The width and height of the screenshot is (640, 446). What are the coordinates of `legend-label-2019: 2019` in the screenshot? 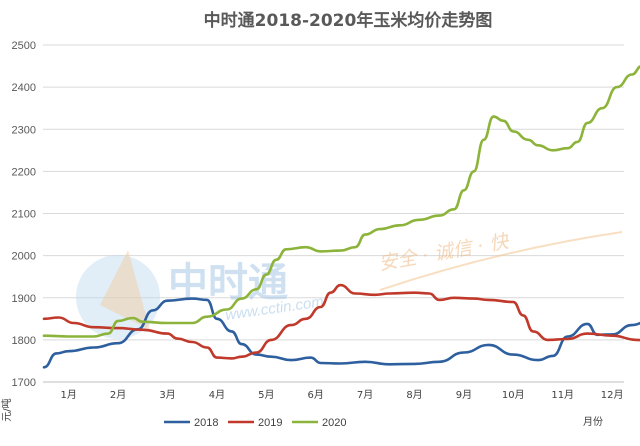 It's located at (270, 423).